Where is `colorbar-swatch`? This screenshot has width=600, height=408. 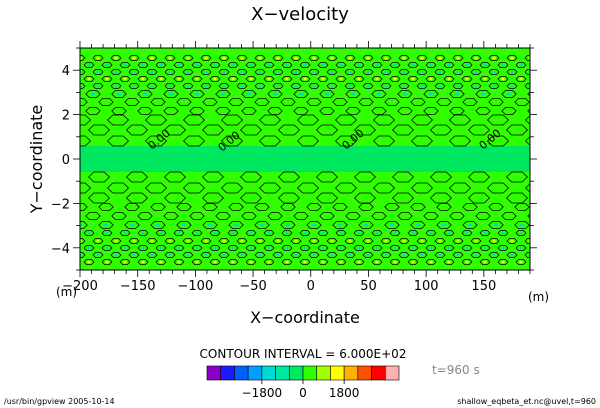 colorbar-swatch is located at coordinates (255, 373).